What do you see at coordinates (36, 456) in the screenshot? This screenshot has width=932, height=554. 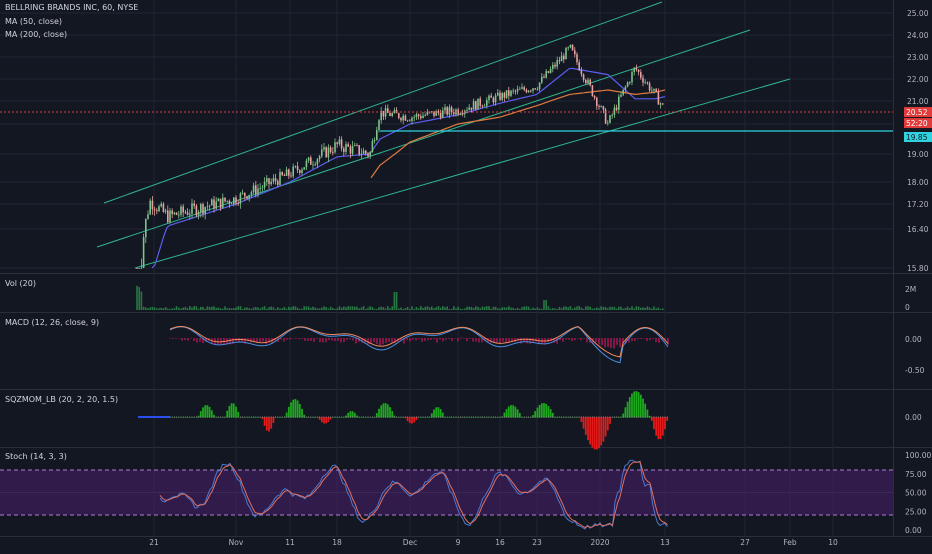 I see `stoch-legend: Stoch (14, 3, 3)` at bounding box center [36, 456].